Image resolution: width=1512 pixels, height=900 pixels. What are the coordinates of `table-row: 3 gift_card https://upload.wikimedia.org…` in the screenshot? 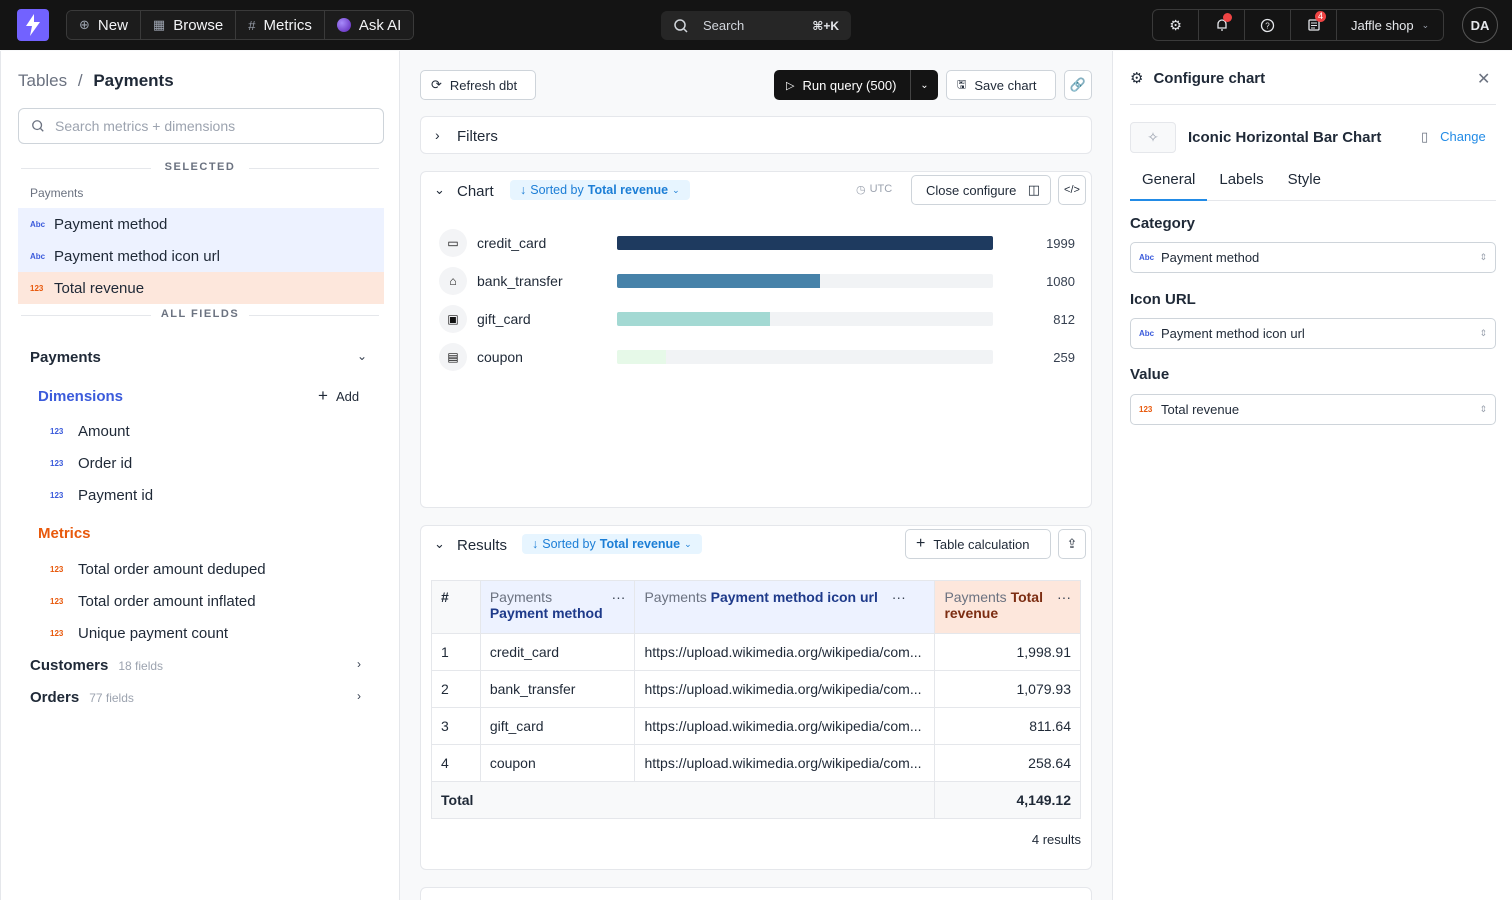 It's located at (756, 726).